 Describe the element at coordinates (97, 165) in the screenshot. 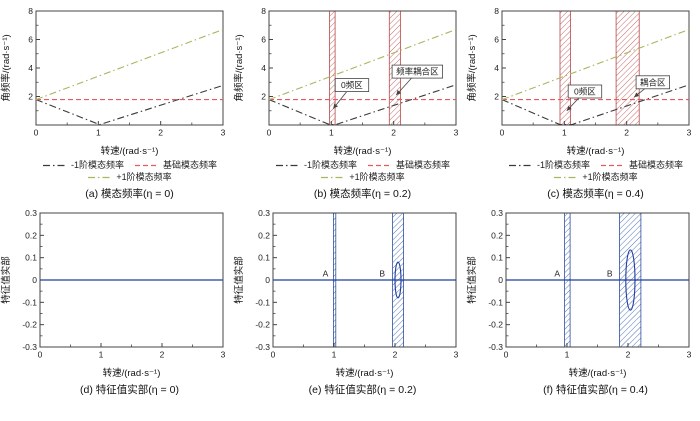

I see `legend-label: -1阶模态频率` at that location.